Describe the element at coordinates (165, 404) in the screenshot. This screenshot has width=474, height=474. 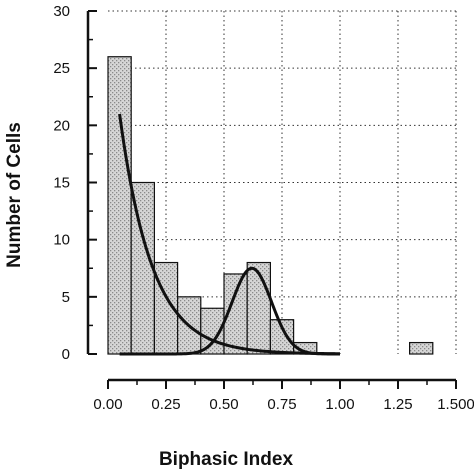
I see `x-tick-label: 0.25` at that location.